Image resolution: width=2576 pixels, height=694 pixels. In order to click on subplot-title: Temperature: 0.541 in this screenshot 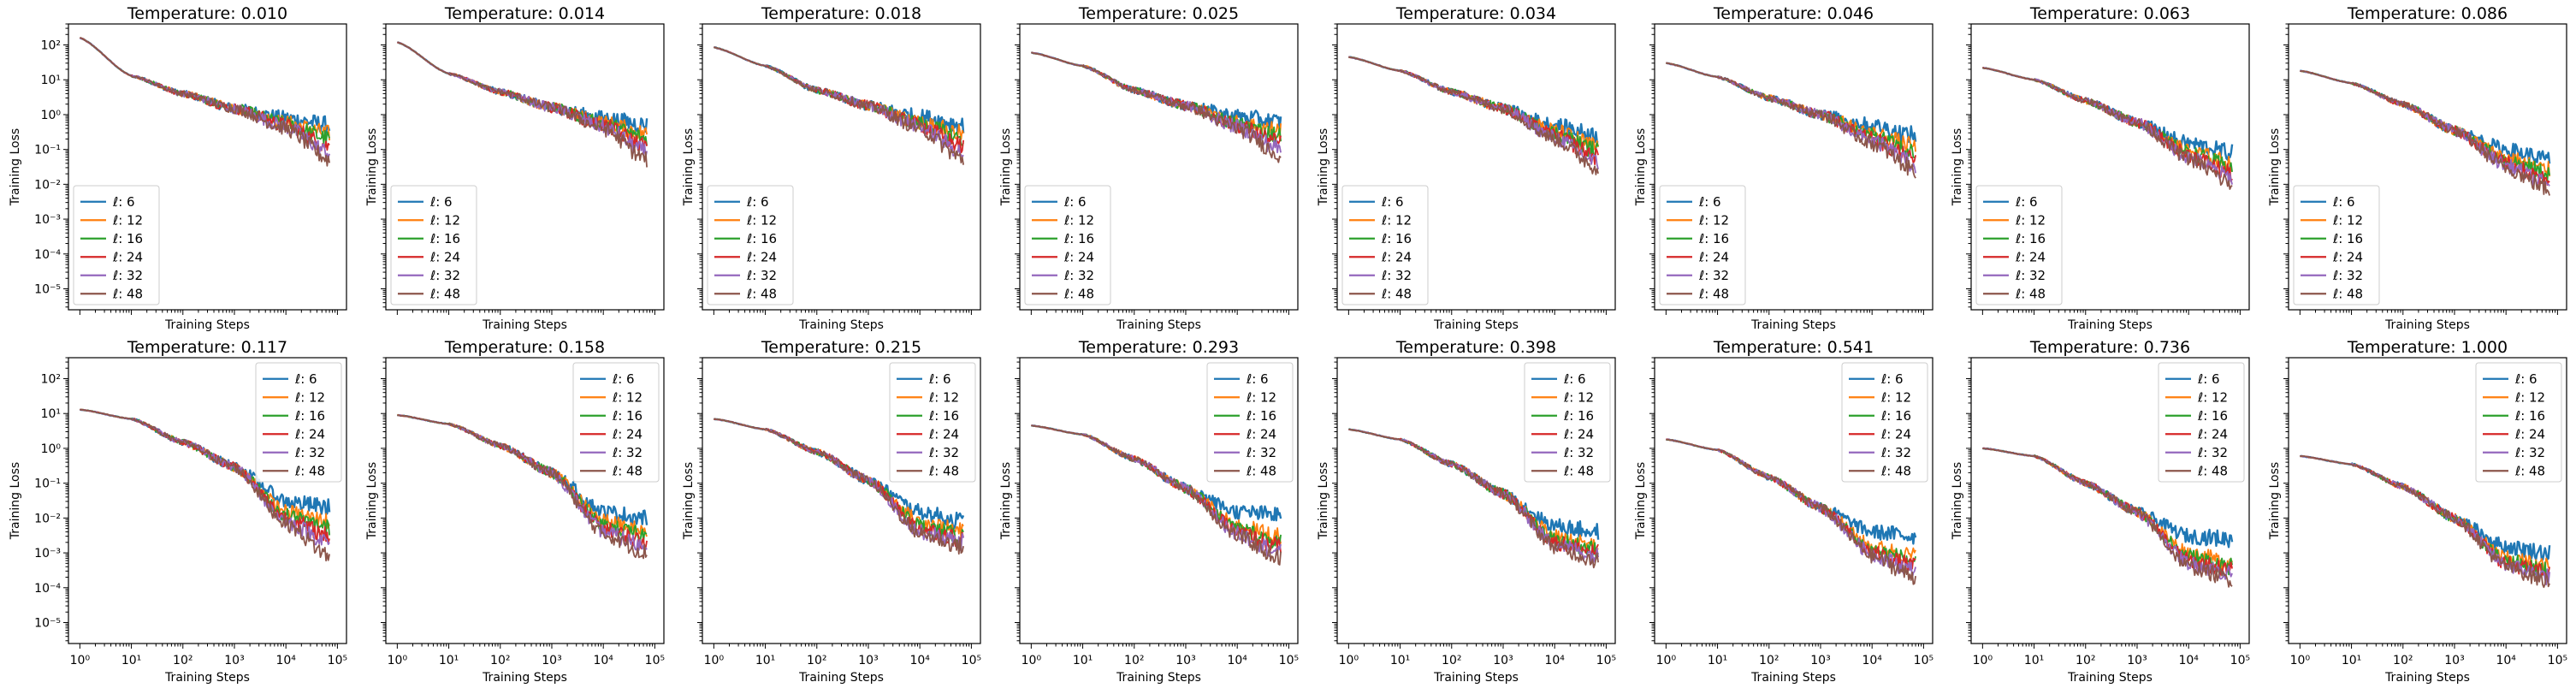, I will do `click(1793, 347)`.